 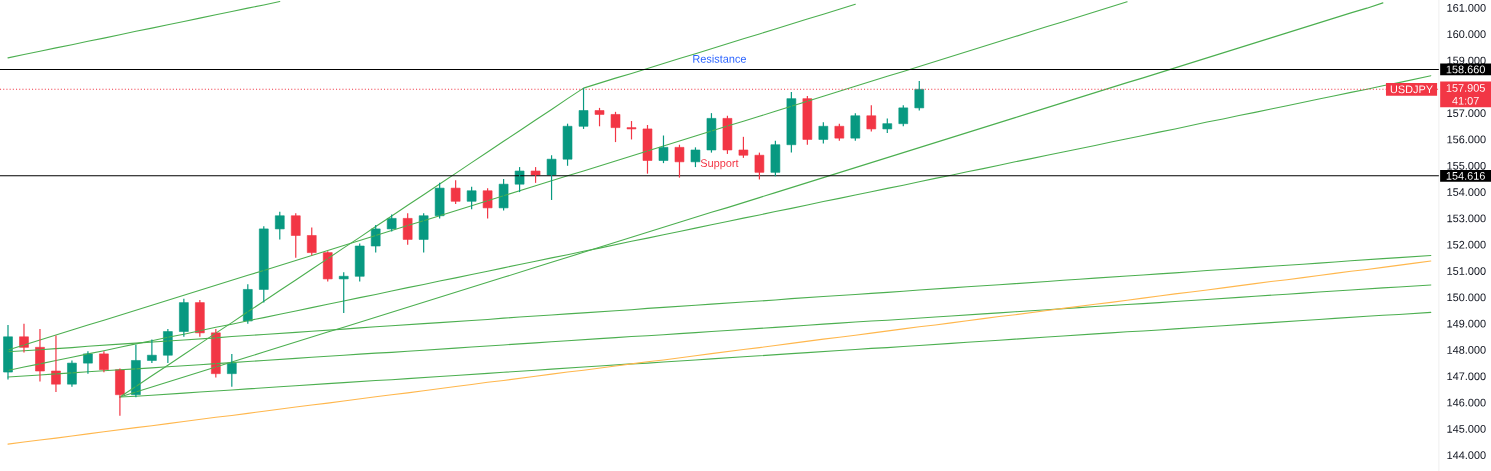 What do you see at coordinates (1466, 8) in the screenshot?
I see `y-tick-label: 161.000` at bounding box center [1466, 8].